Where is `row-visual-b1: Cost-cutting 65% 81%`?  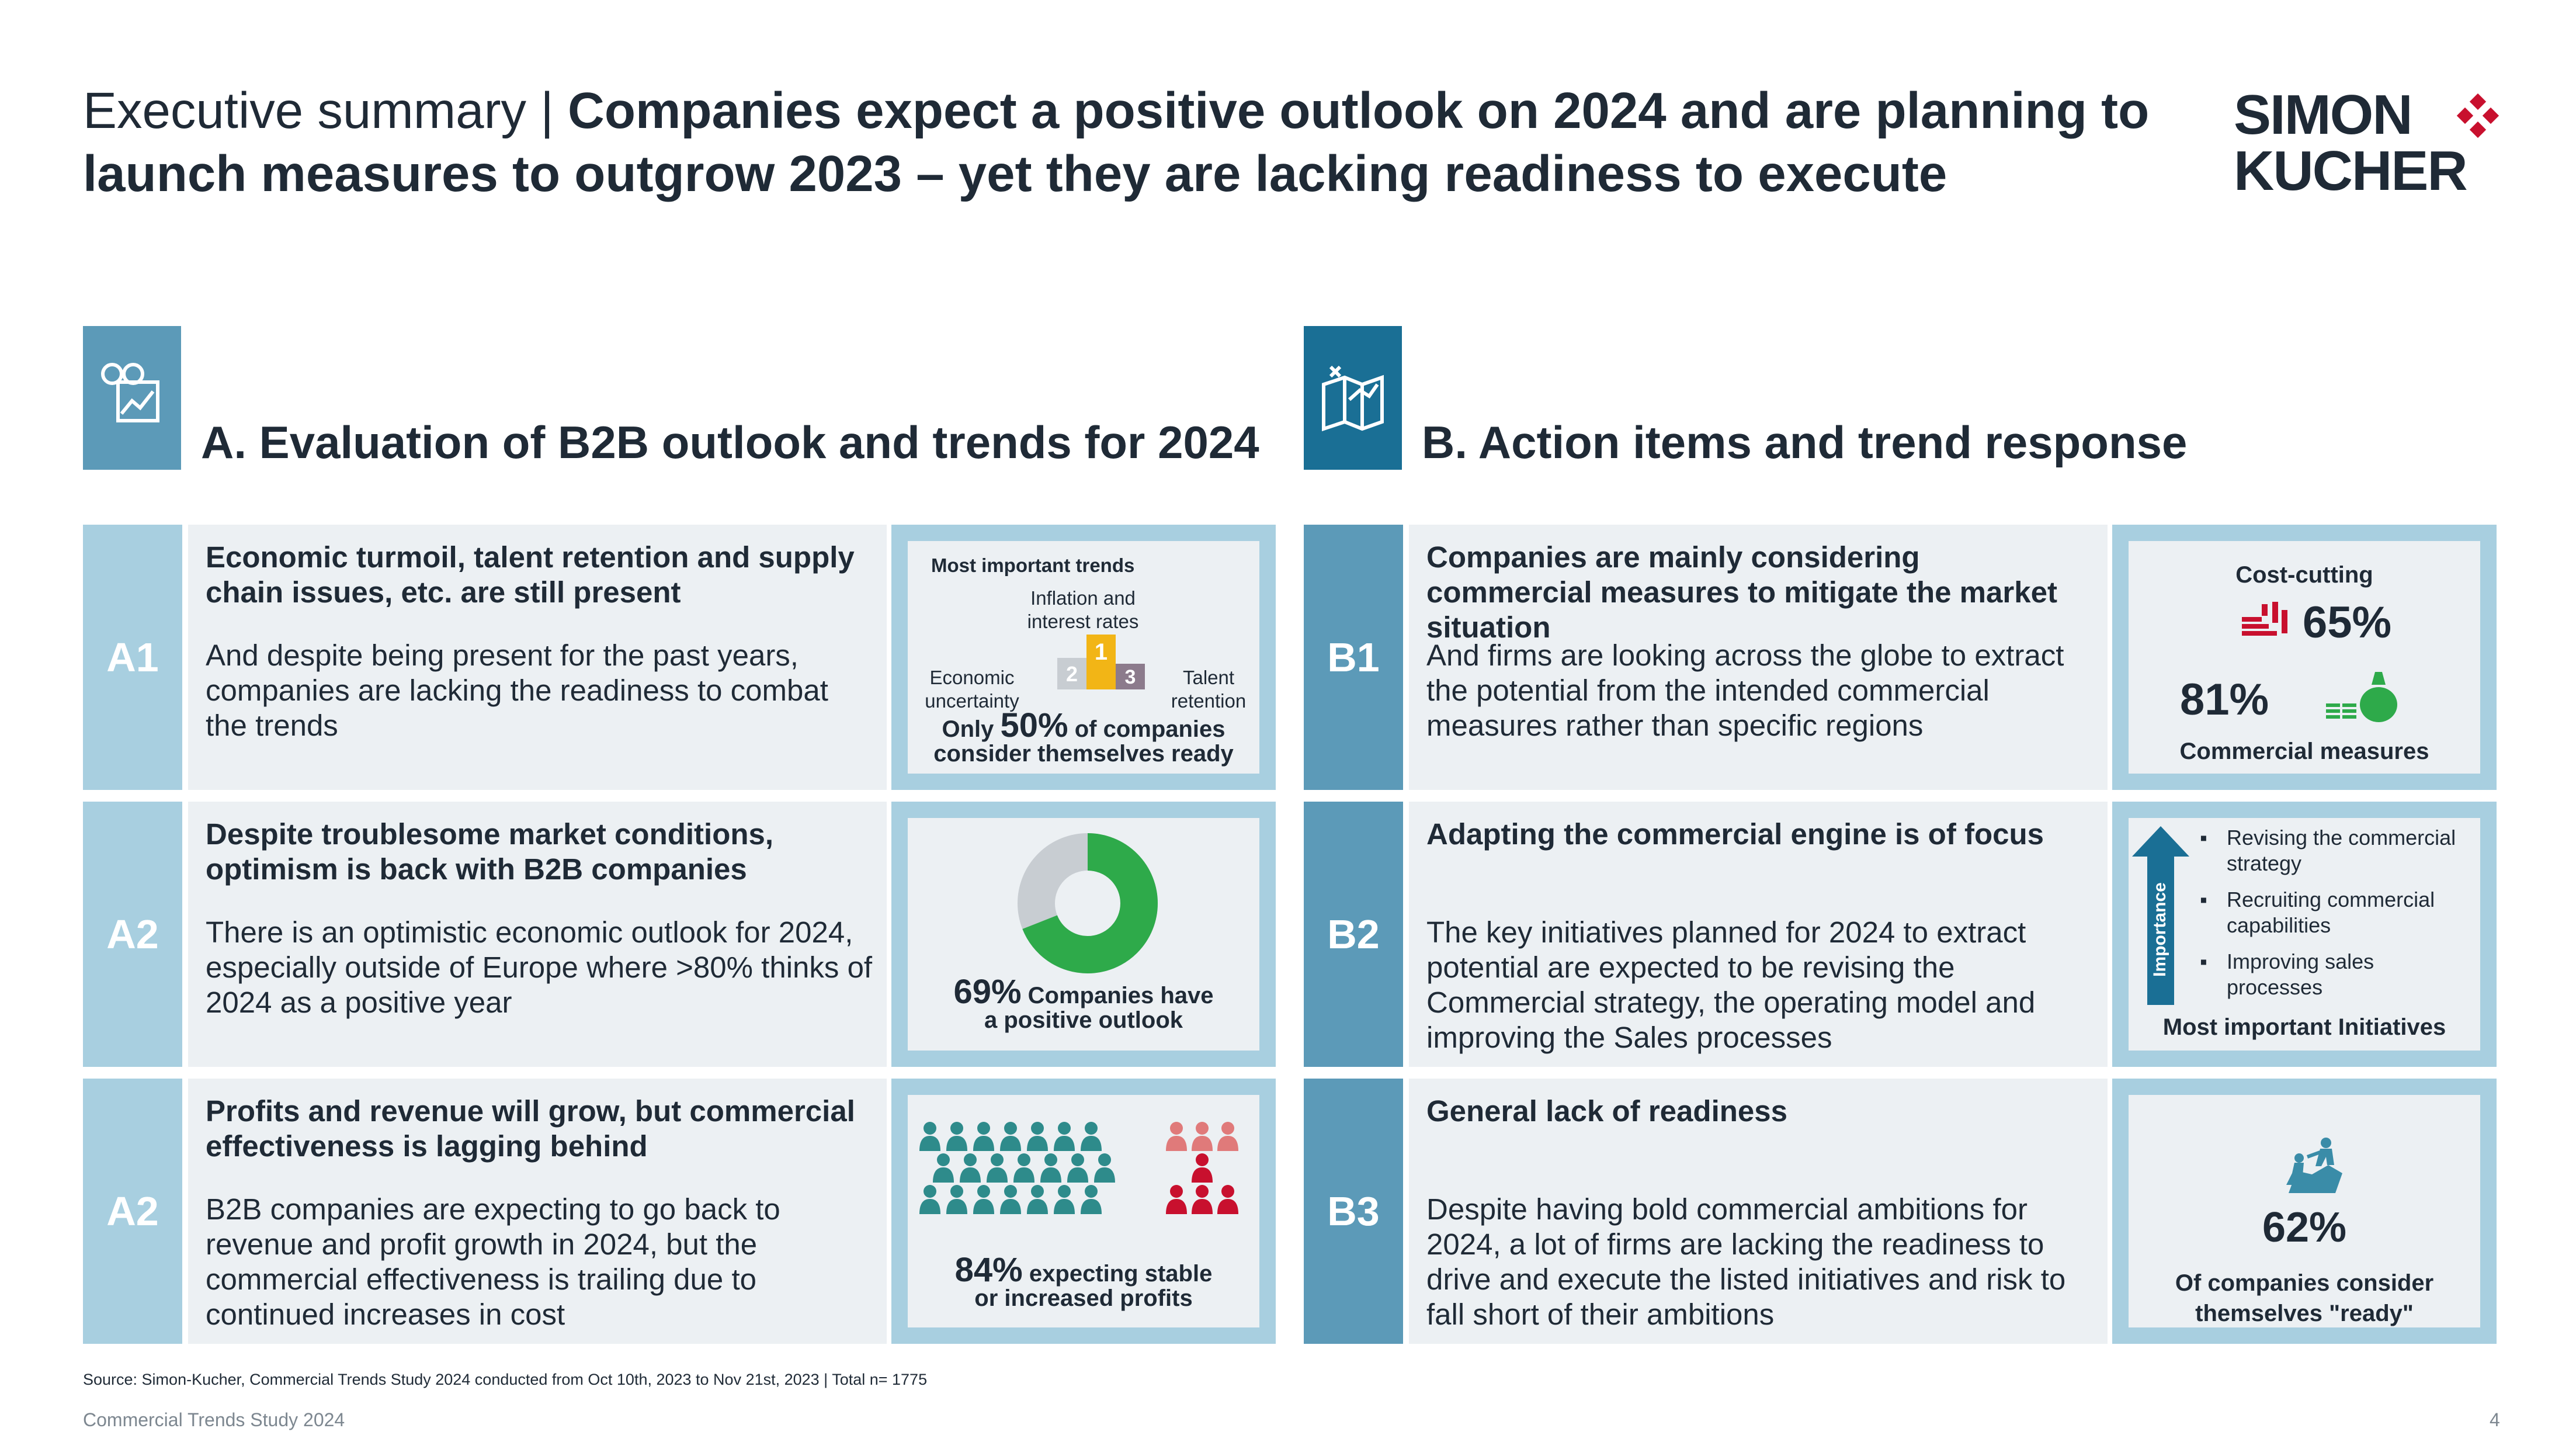
row-visual-b1: Cost-cutting 65% 81% is located at coordinates (2304, 657).